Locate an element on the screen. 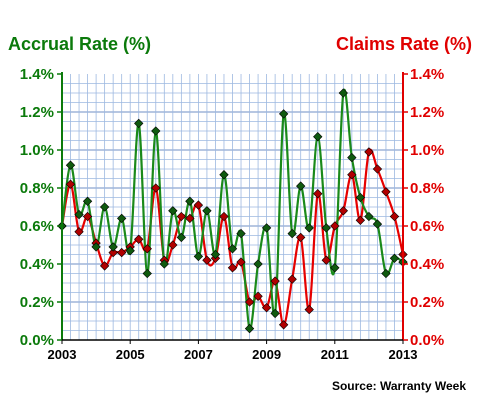  left-tick-label: 0.8% is located at coordinates (37, 188).